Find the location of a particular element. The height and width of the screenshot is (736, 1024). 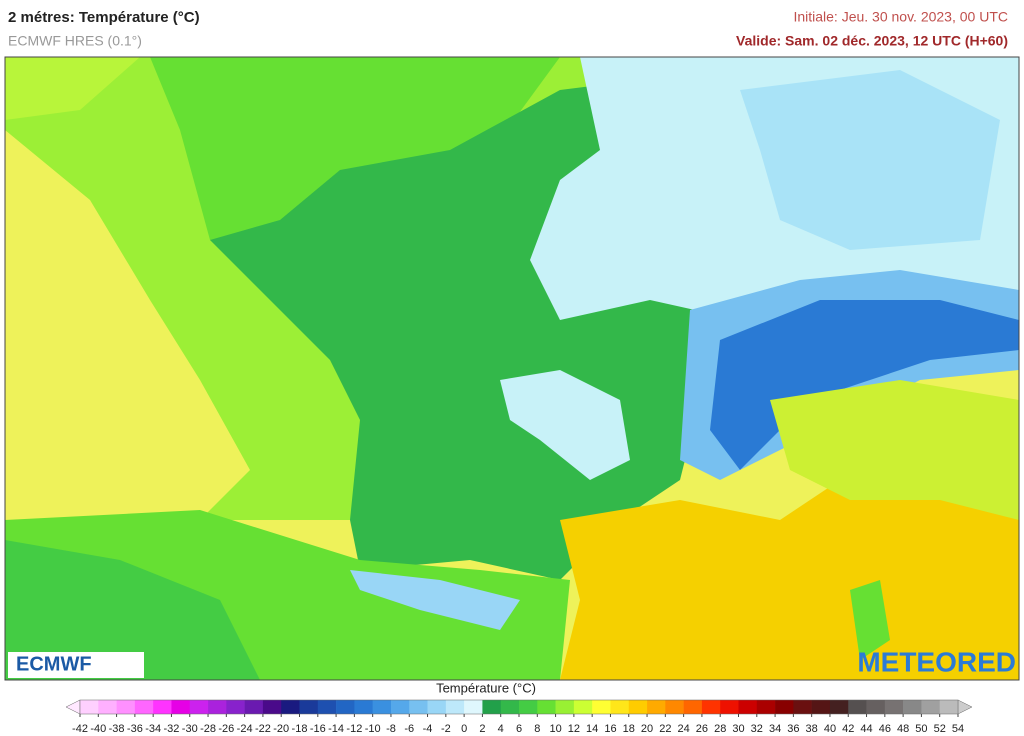

colorbar-tick-label: 42 is located at coordinates (848, 729).